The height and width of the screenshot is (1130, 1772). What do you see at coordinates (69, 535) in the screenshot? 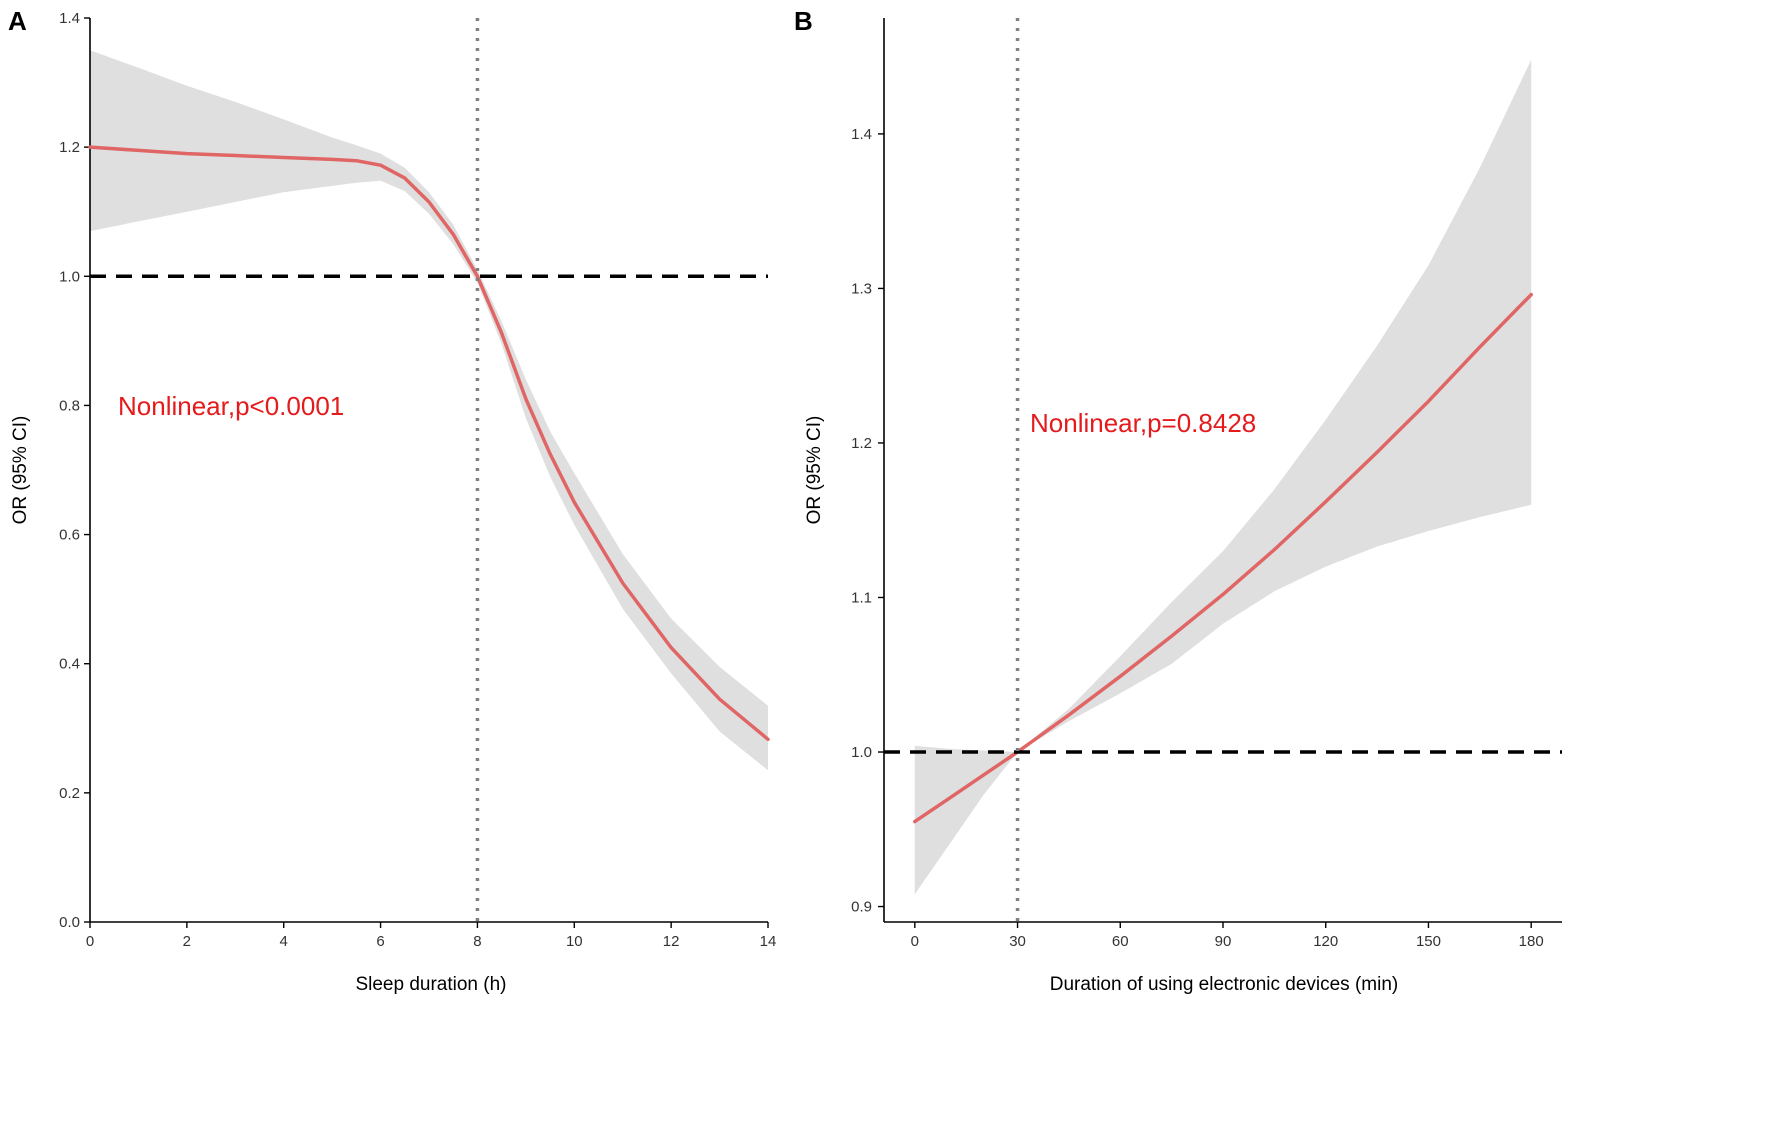
I see `y-tick-label: 0.6` at bounding box center [69, 535].